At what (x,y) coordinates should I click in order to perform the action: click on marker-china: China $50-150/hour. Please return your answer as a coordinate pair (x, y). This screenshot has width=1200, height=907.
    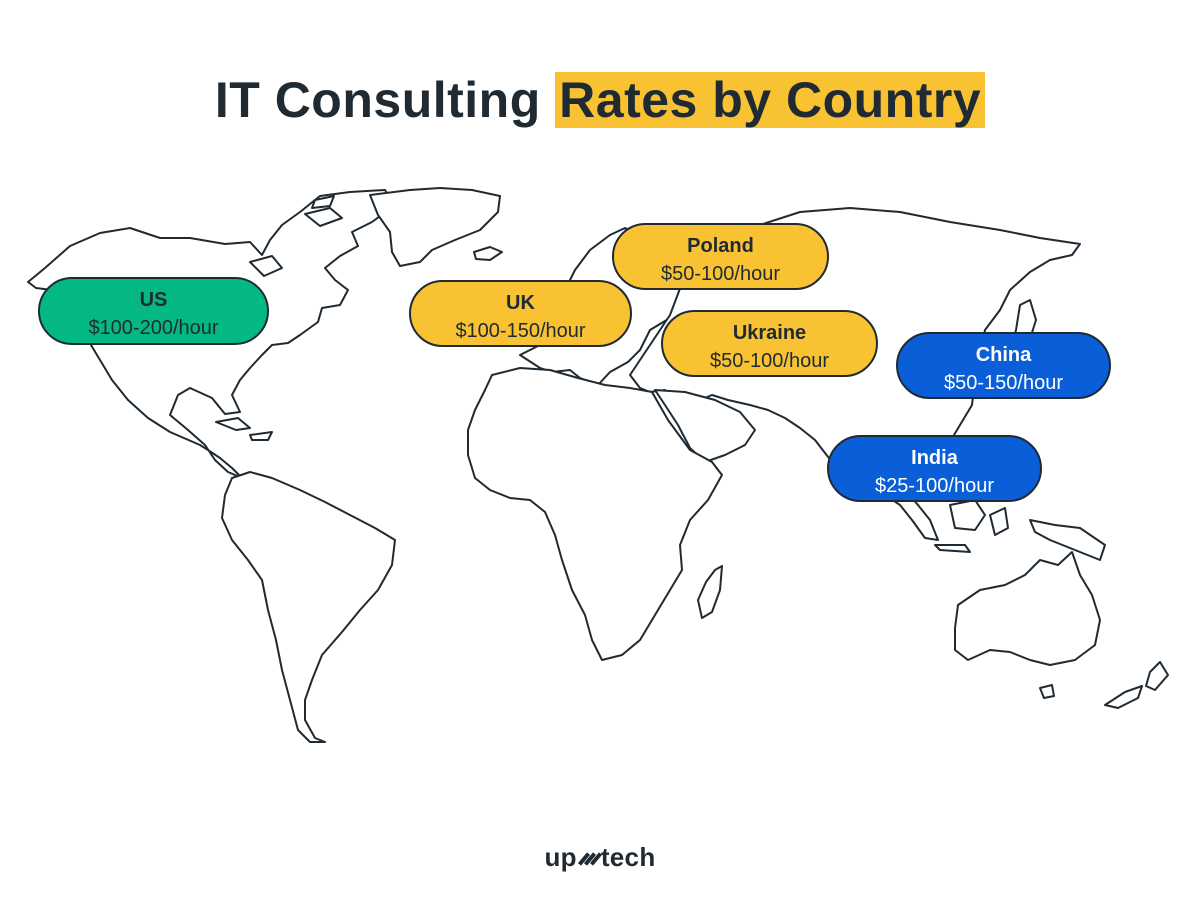
    Looking at the image, I should click on (1003, 365).